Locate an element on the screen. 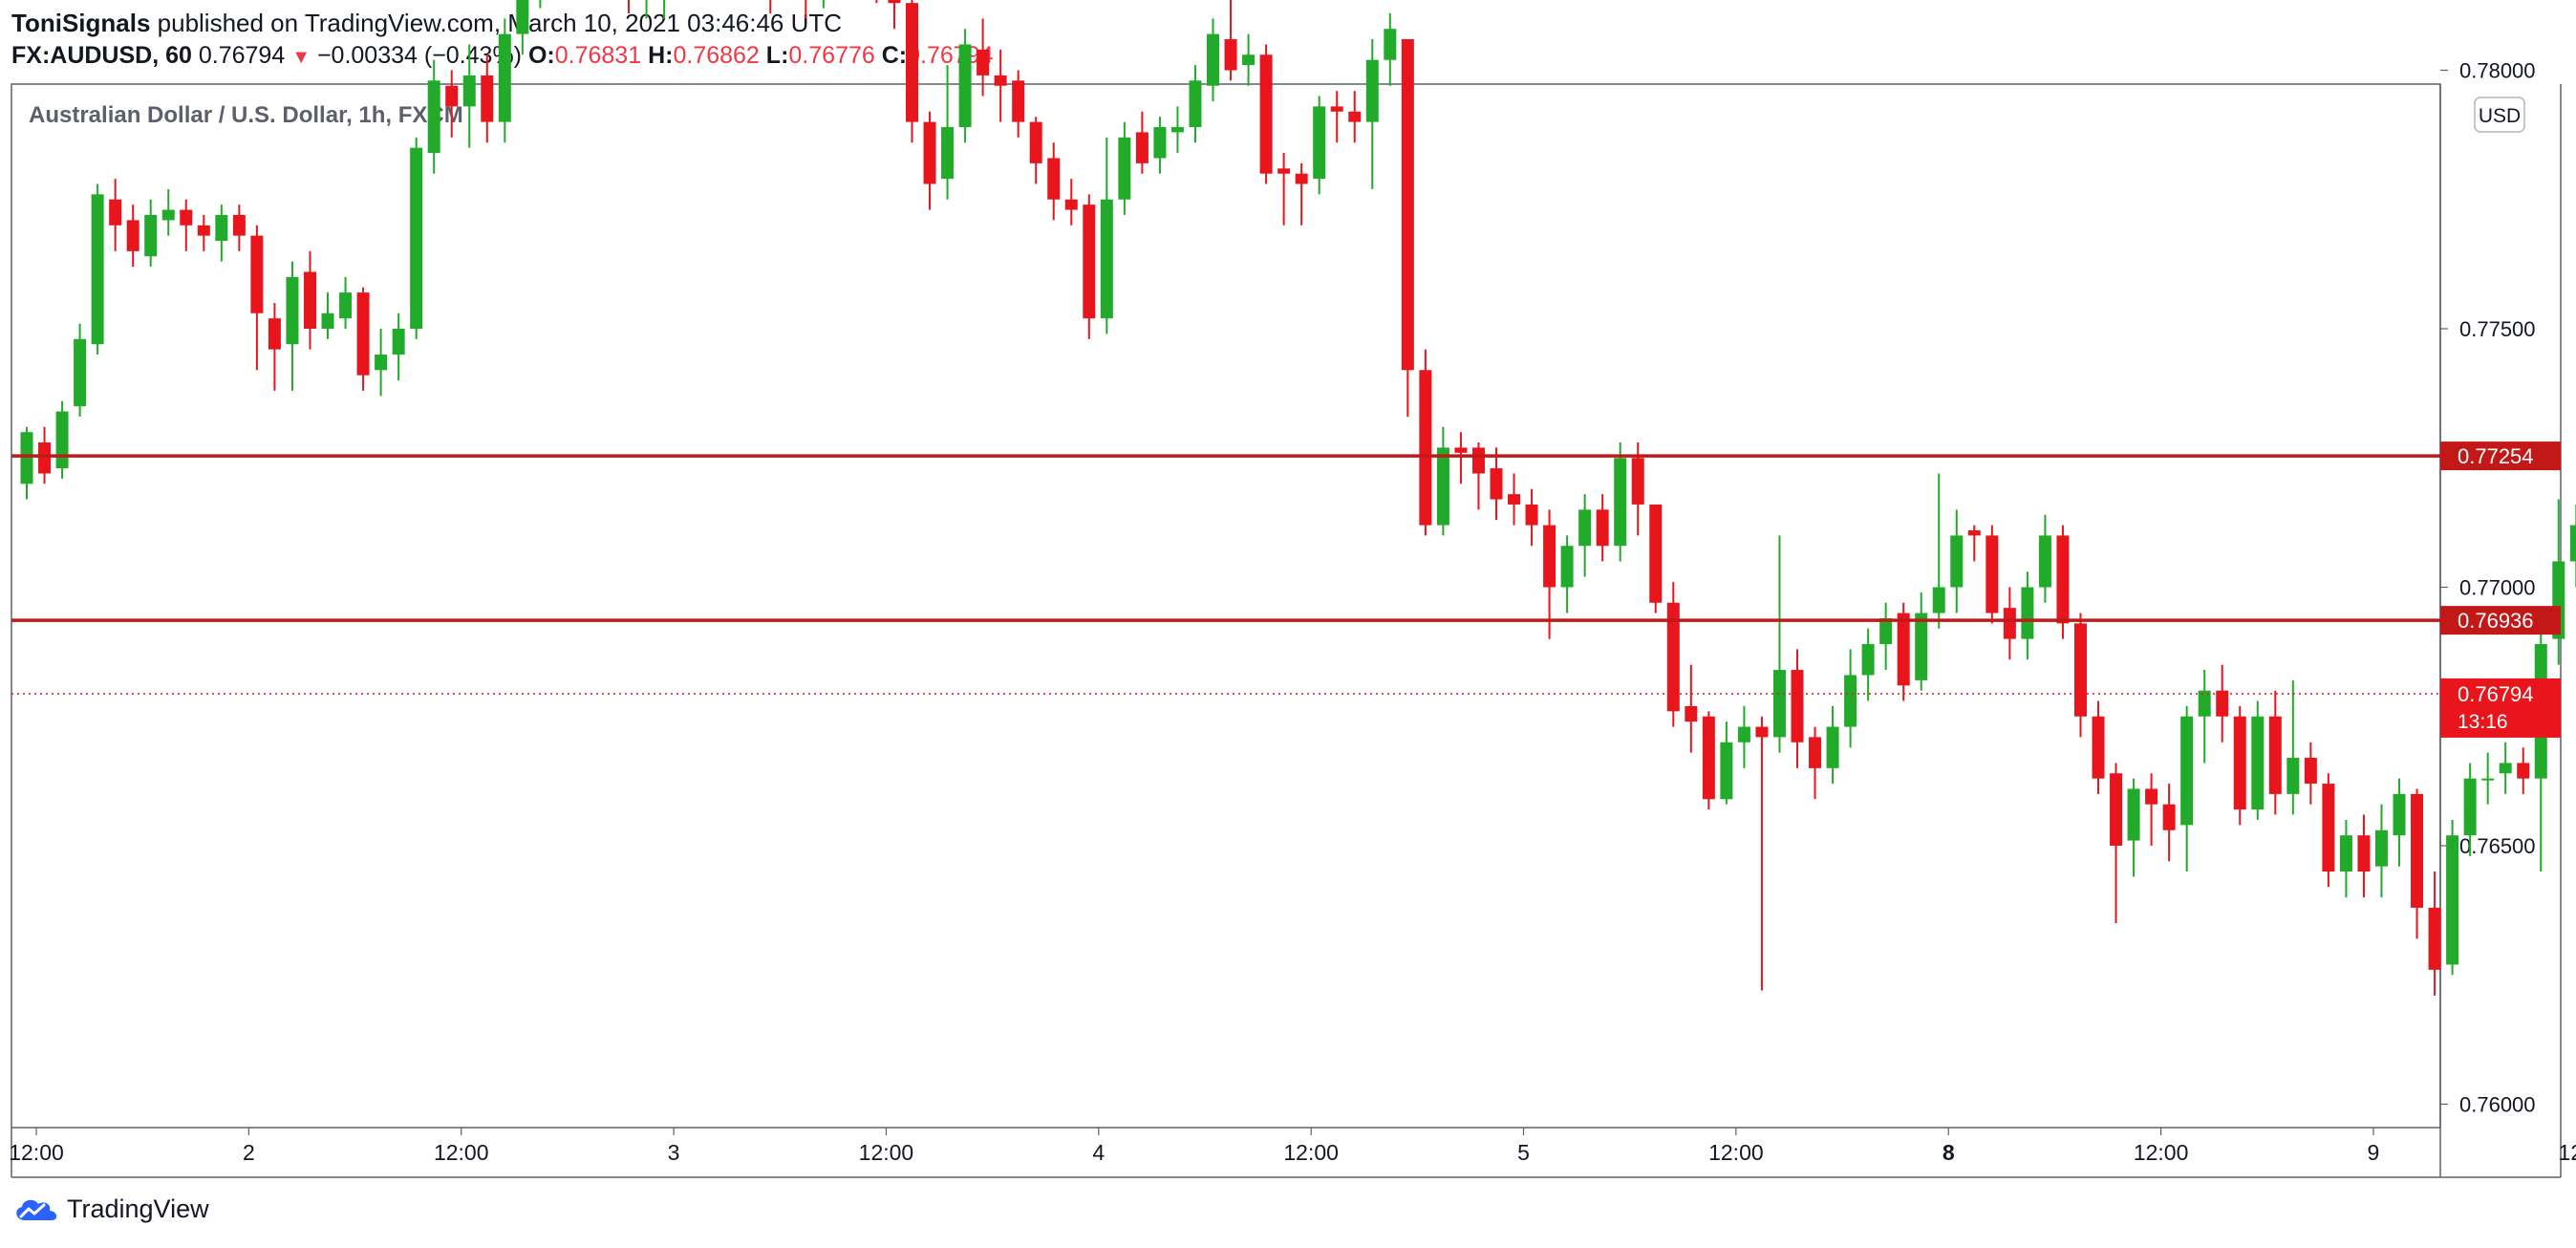 The height and width of the screenshot is (1248, 2576). footer-brand: TradingView is located at coordinates (110, 1209).